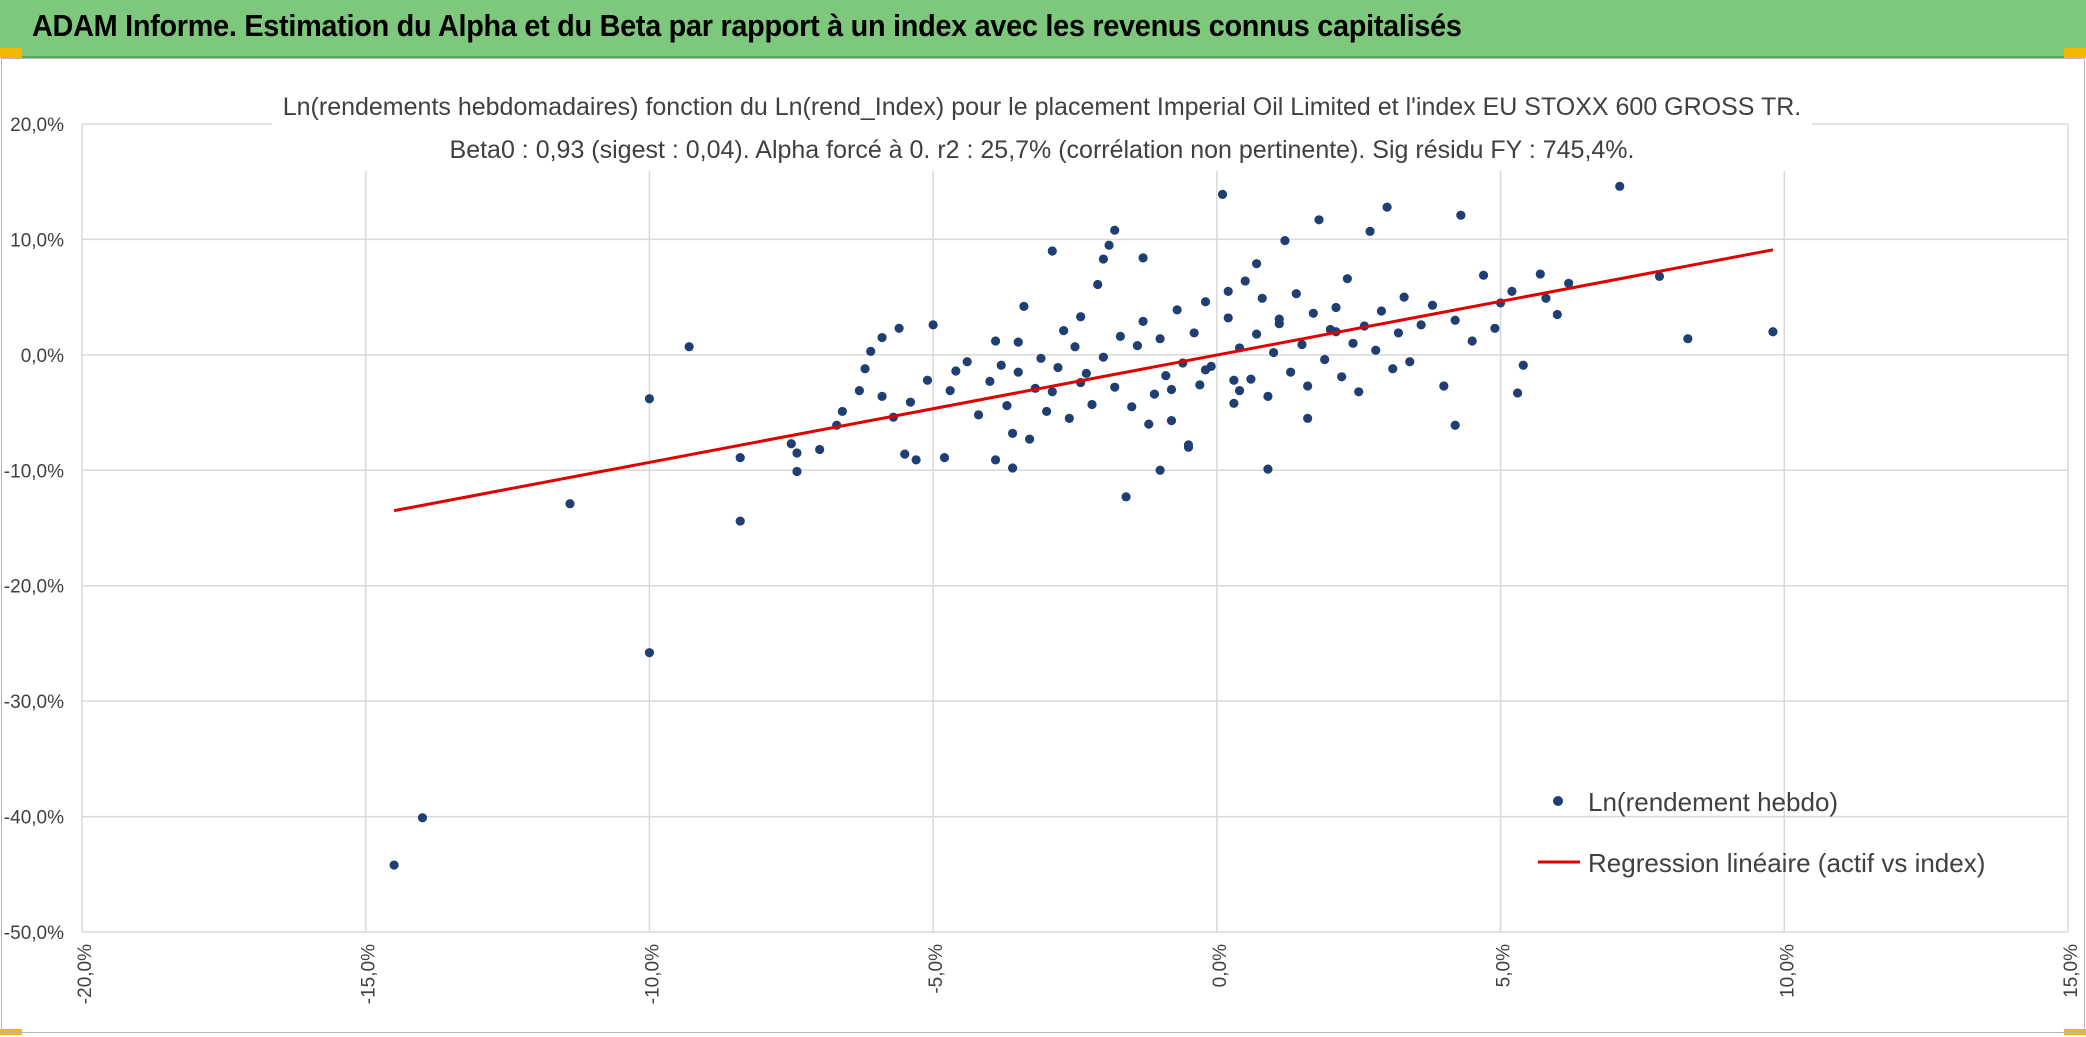  I want to click on y-tick-label: -10,0%, so click(34, 471).